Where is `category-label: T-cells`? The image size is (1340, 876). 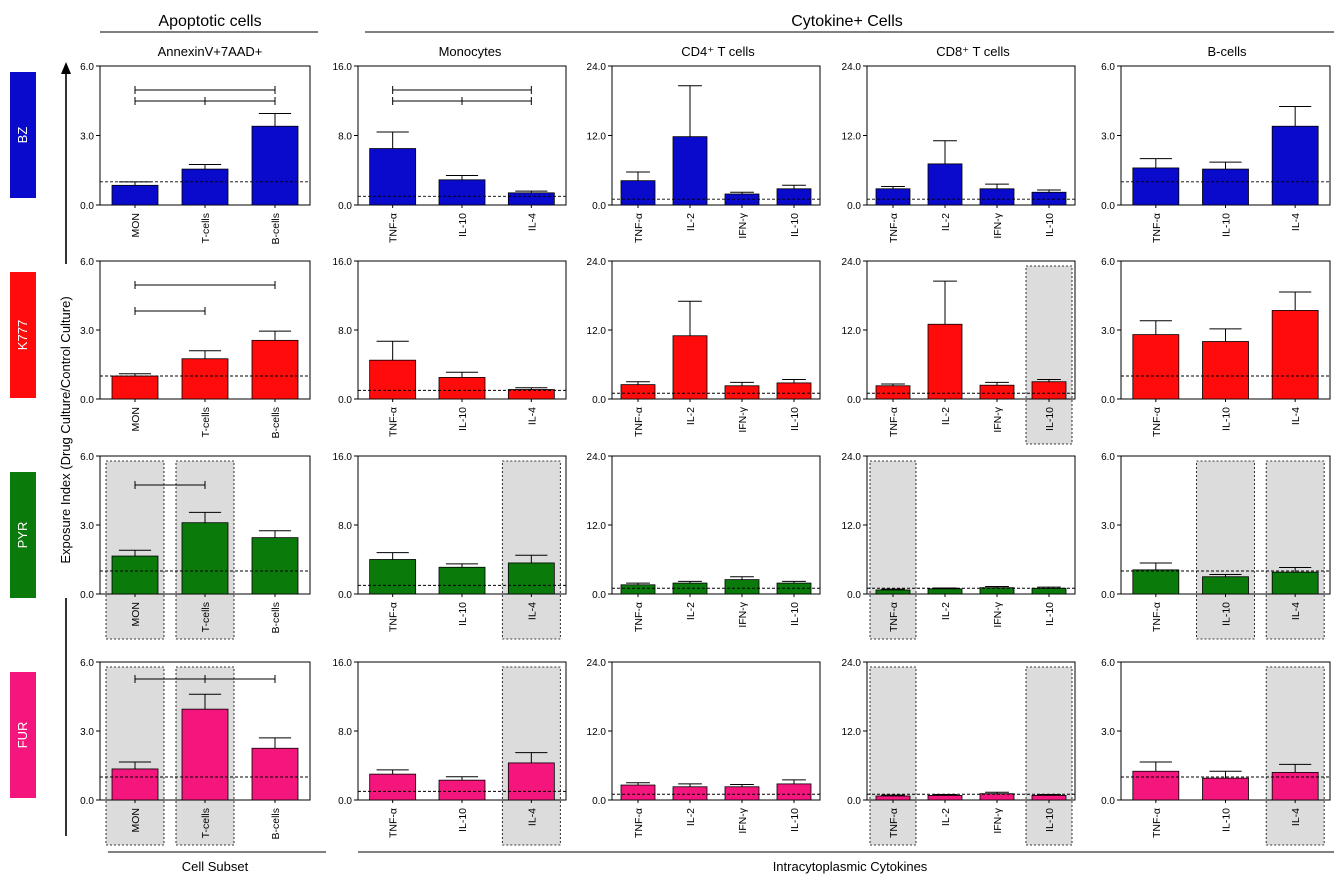
category-label: T-cells is located at coordinates (206, 823).